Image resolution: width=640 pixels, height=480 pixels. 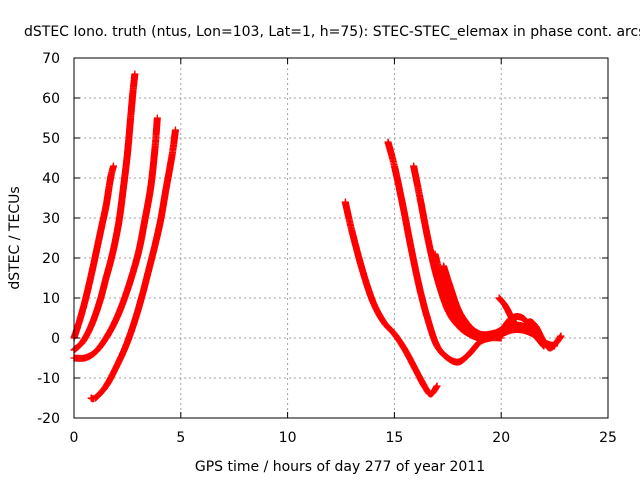 I want to click on y-tick-label: 40, so click(x=51, y=179).